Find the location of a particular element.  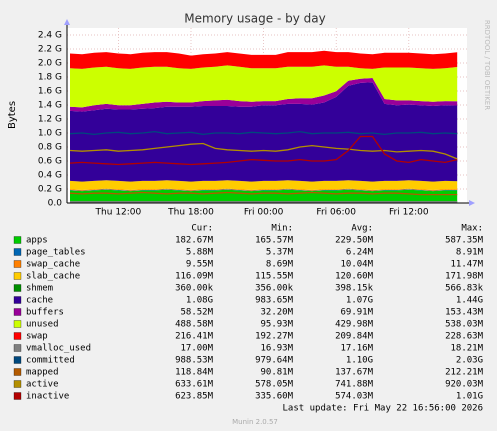

legend-stat: 1.10G is located at coordinates (359, 361).